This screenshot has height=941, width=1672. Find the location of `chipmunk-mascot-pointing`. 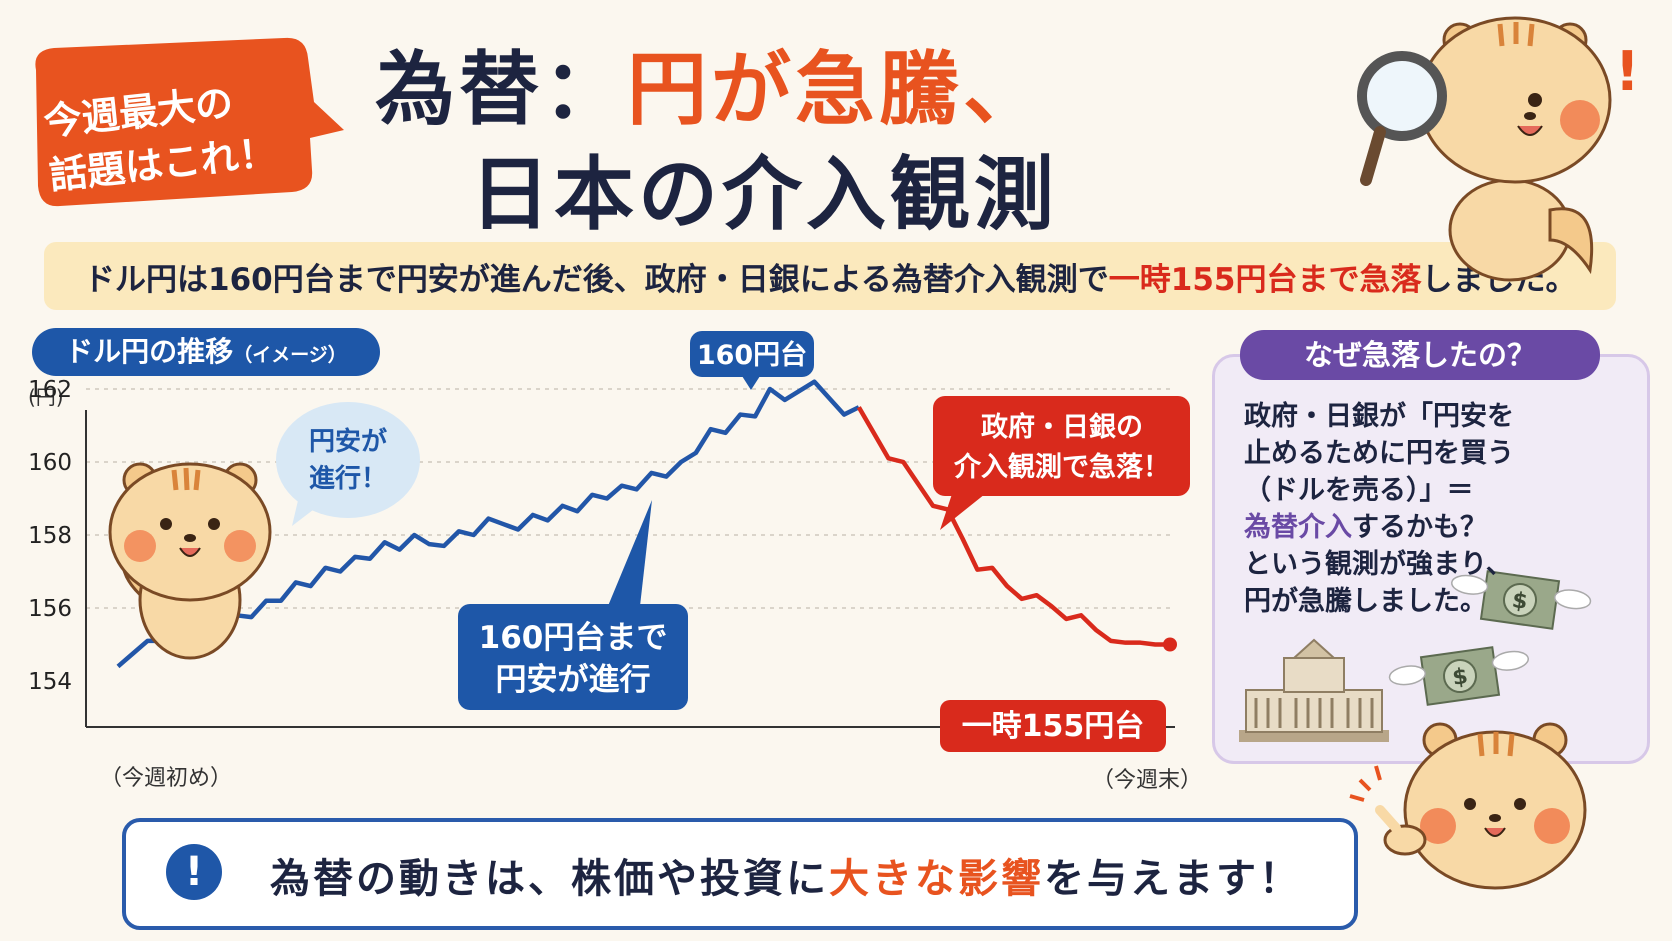

chipmunk-mascot-pointing is located at coordinates (1468, 806).